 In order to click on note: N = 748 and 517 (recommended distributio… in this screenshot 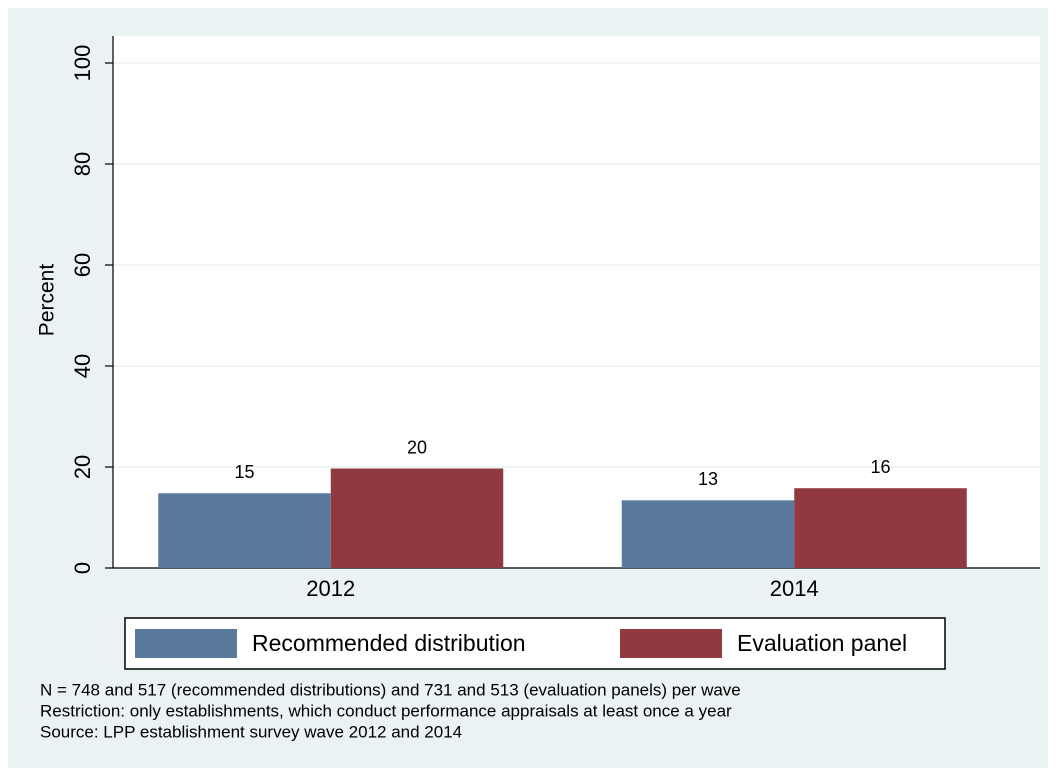, I will do `click(390, 689)`.